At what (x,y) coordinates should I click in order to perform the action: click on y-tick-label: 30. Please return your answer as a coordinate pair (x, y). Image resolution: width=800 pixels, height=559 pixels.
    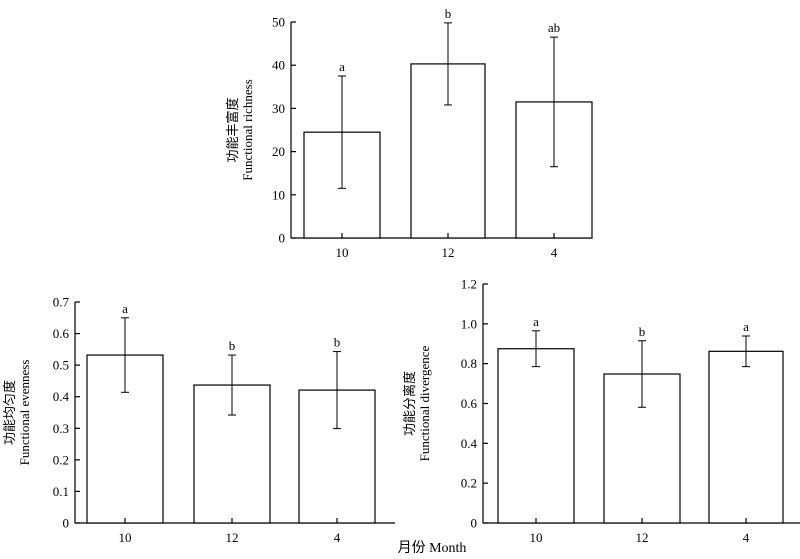
    Looking at the image, I should click on (278, 108).